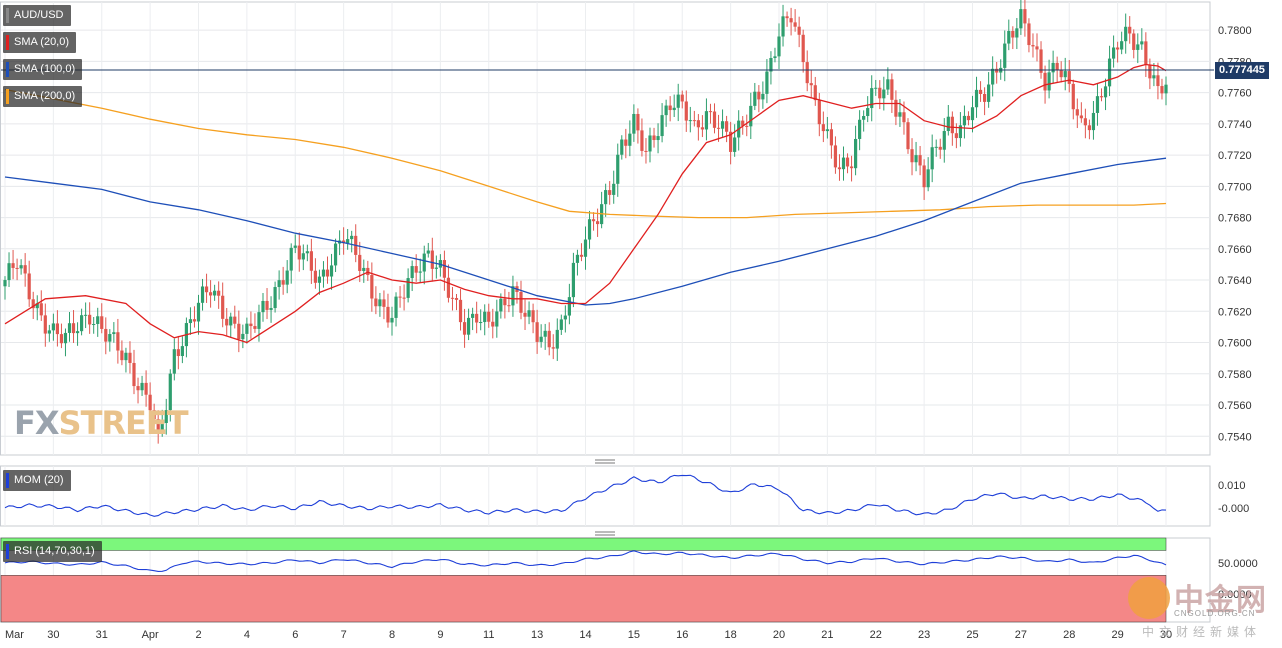 The image size is (1282, 648). Describe the element at coordinates (37, 480) in the screenshot. I see `legend-mom: MOM (20)` at that location.